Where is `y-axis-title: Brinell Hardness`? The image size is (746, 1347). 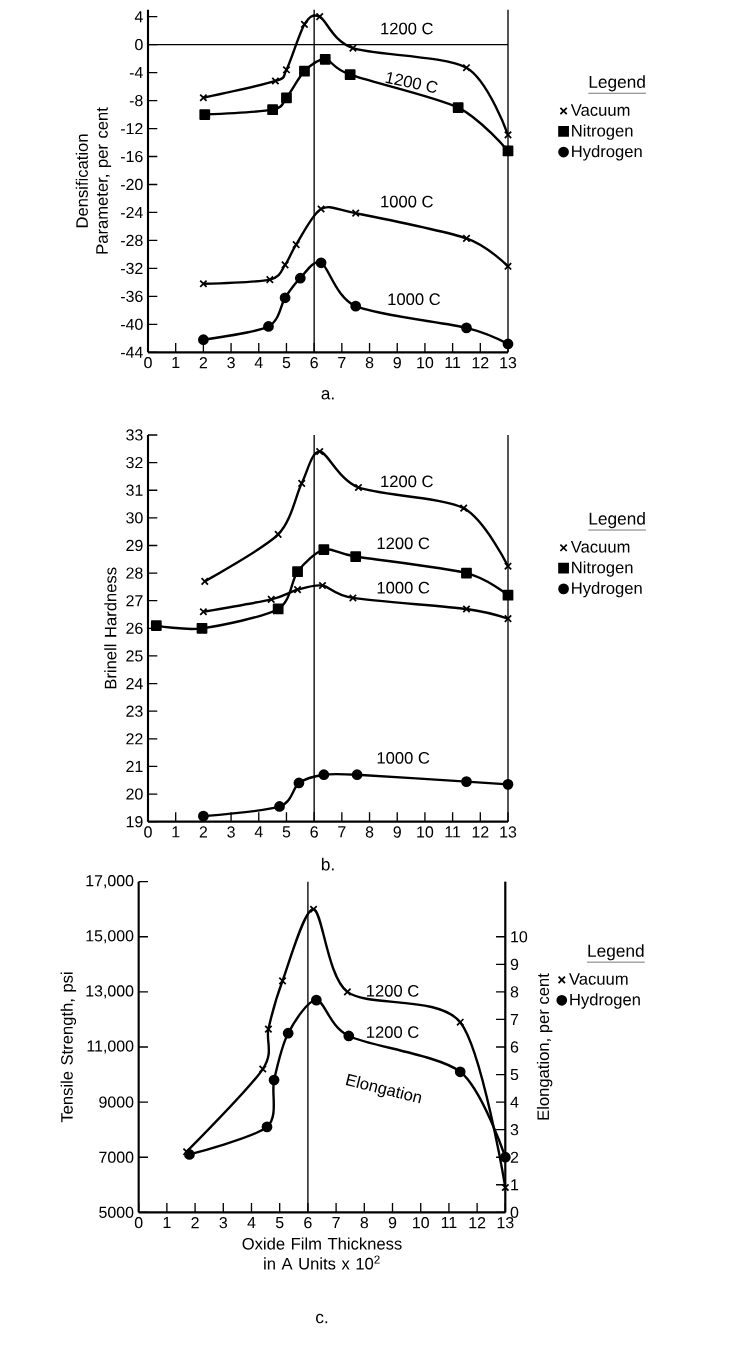
y-axis-title: Brinell Hardness is located at coordinates (110, 628).